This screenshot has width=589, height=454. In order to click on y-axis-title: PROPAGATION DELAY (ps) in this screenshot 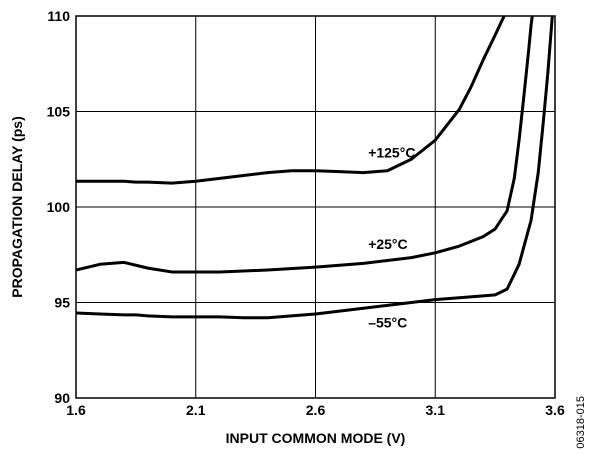, I will do `click(17, 207)`.